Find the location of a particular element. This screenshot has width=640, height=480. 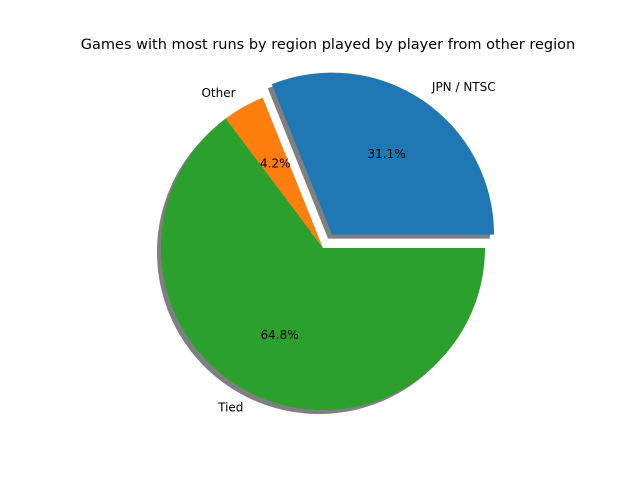

slice-percent-tied: 64.8% is located at coordinates (280, 335).